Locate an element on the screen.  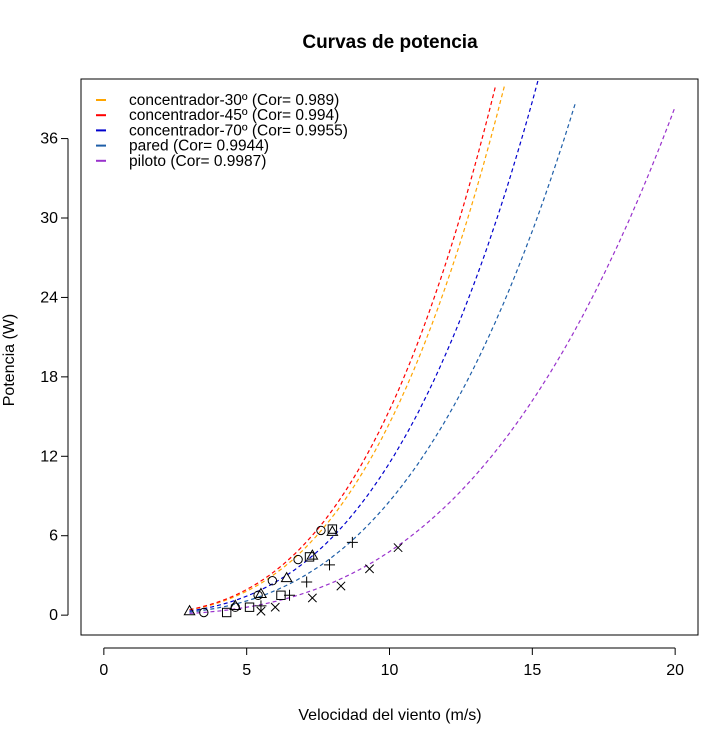
y-tick-label: 30 is located at coordinates (49, 218).